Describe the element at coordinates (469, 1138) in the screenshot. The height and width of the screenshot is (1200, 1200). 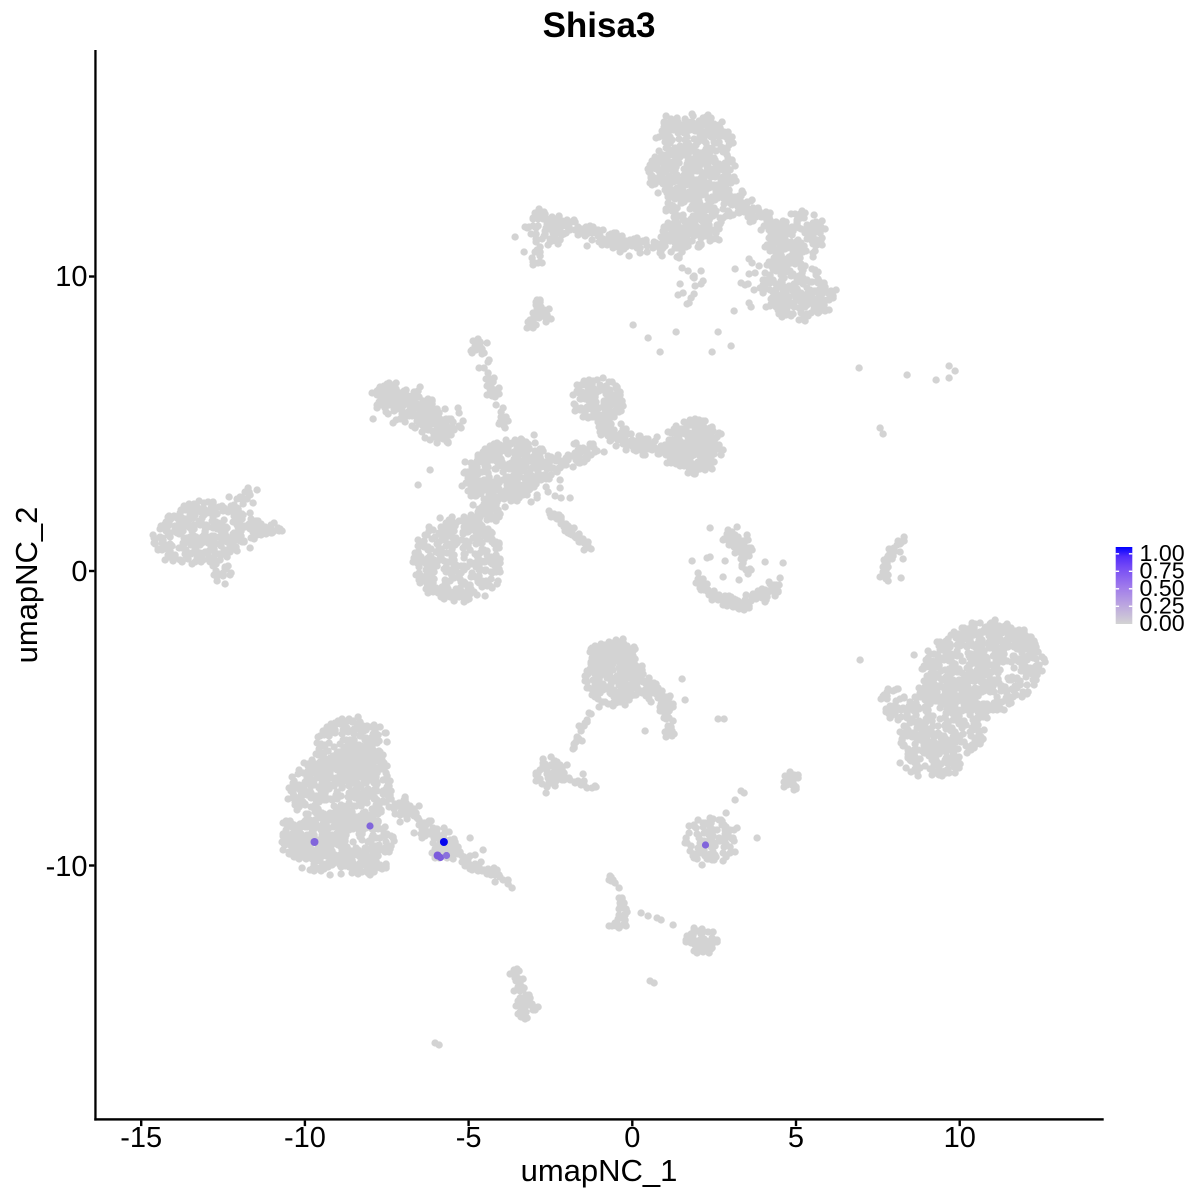
I see `svg-text: -5` at that location.